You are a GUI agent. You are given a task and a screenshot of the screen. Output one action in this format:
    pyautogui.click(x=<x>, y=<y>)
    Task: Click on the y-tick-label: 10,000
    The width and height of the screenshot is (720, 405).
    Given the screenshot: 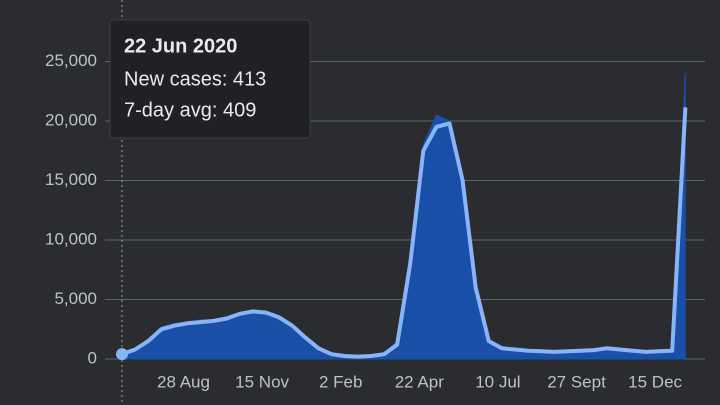 What is the action you would take?
    pyautogui.click(x=71, y=238)
    